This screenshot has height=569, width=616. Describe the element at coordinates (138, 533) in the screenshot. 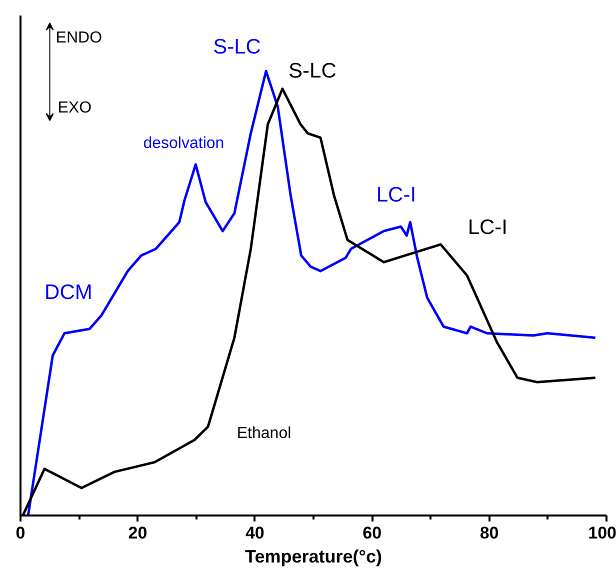

I see `x-tick-label: 20` at that location.